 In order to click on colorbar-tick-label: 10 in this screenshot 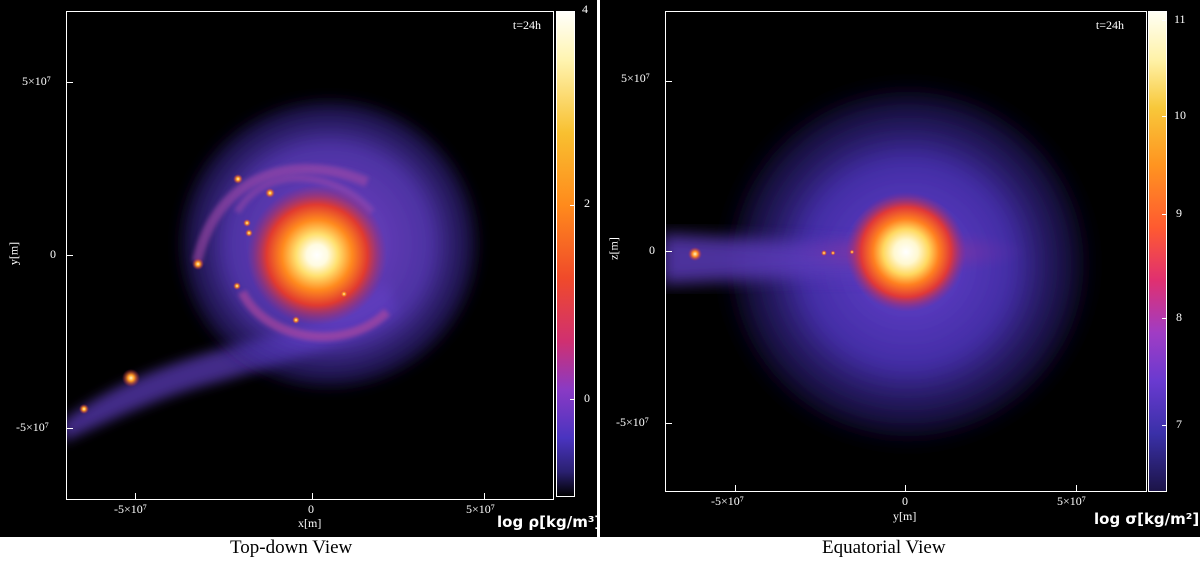, I will do `click(1180, 115)`.